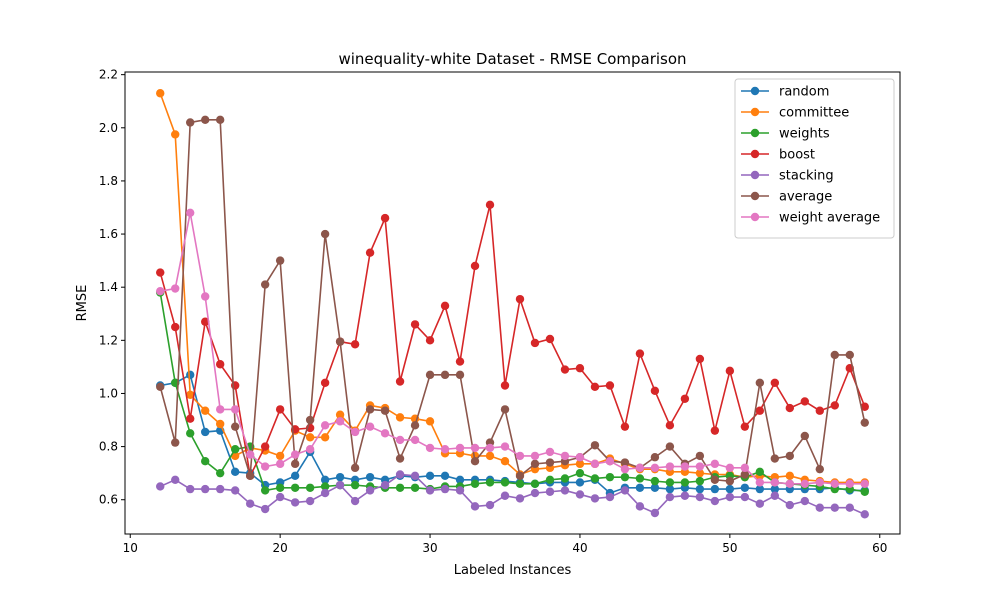 This screenshot has height=600, width=1000. Describe the element at coordinates (806, 176) in the screenshot. I see `legend-label: stacking` at that location.